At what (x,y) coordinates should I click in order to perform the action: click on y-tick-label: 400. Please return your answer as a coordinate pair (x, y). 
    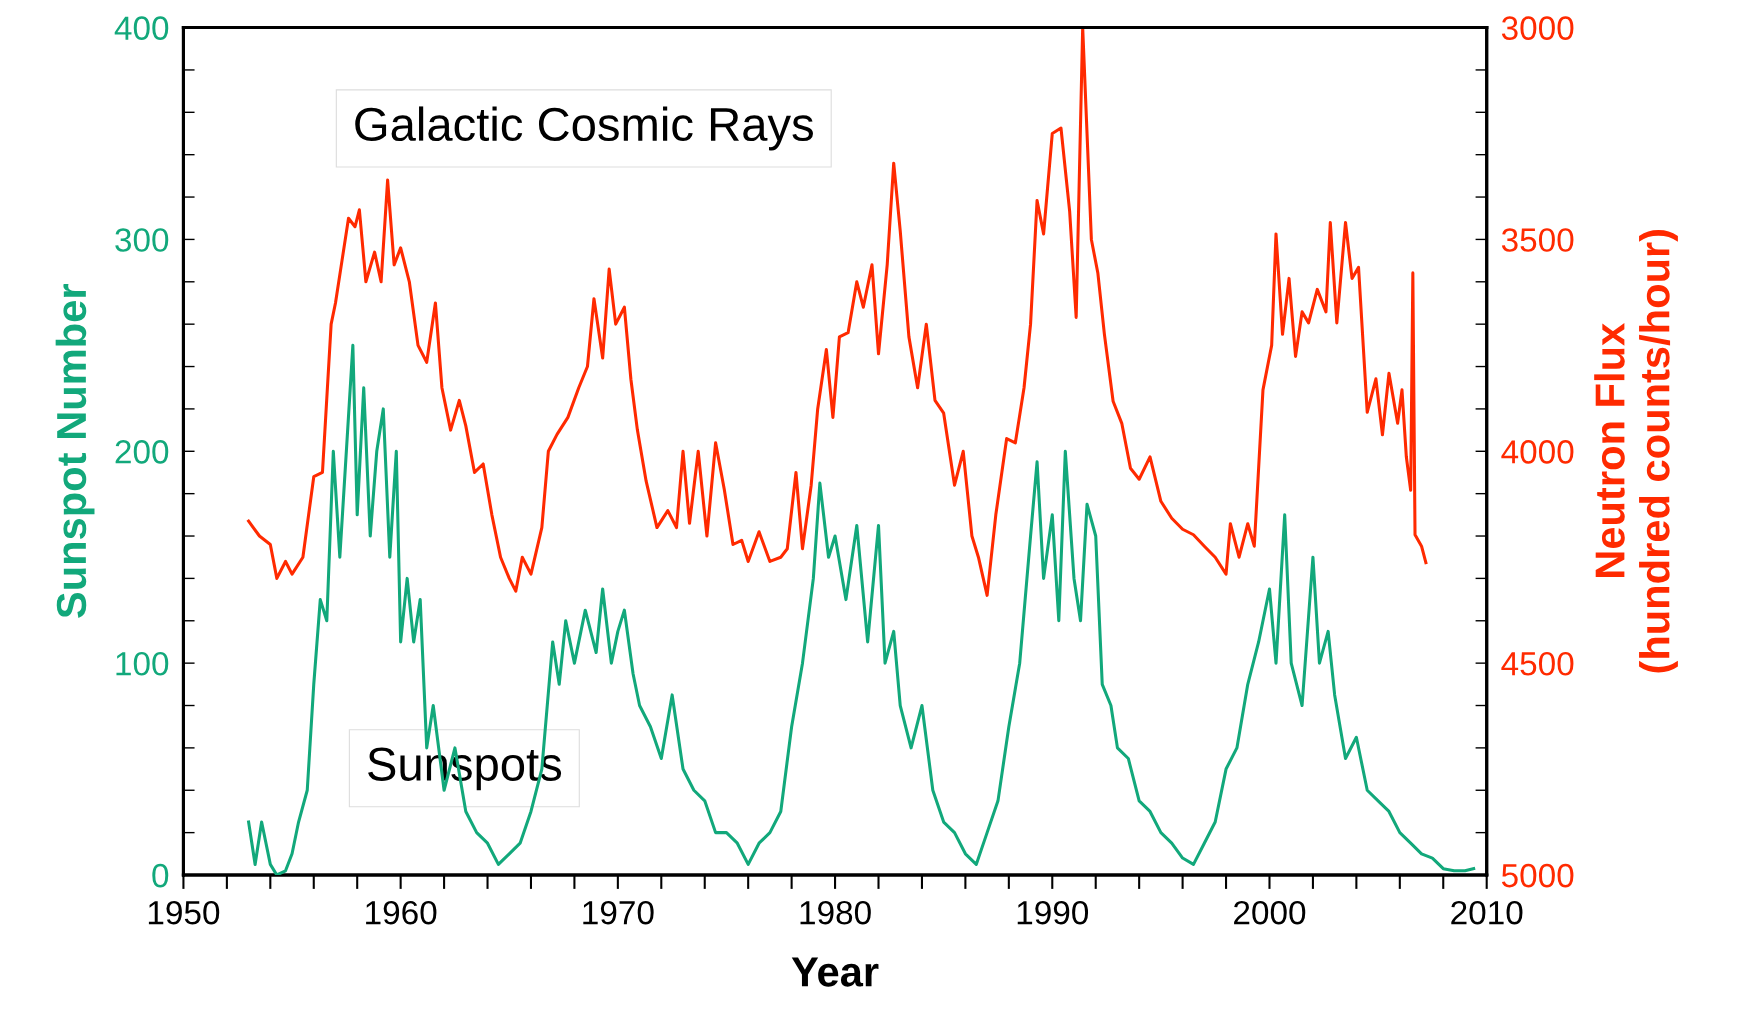
    Looking at the image, I should click on (141, 28).